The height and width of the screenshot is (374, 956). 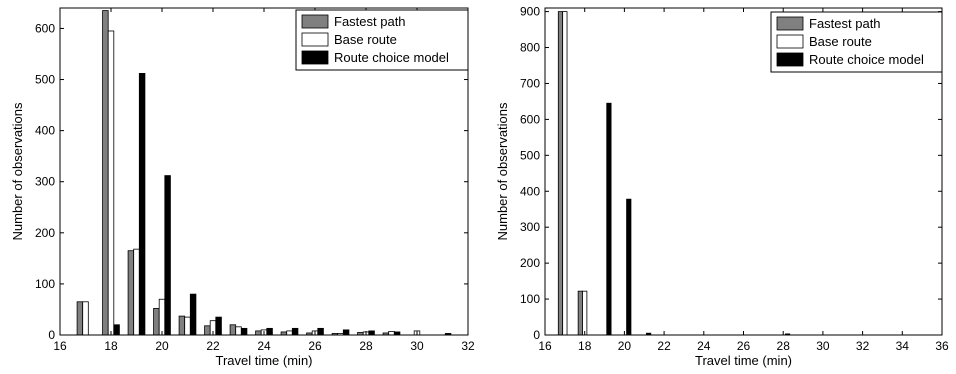 I want to click on x-tick-label: 34, so click(x=903, y=346).